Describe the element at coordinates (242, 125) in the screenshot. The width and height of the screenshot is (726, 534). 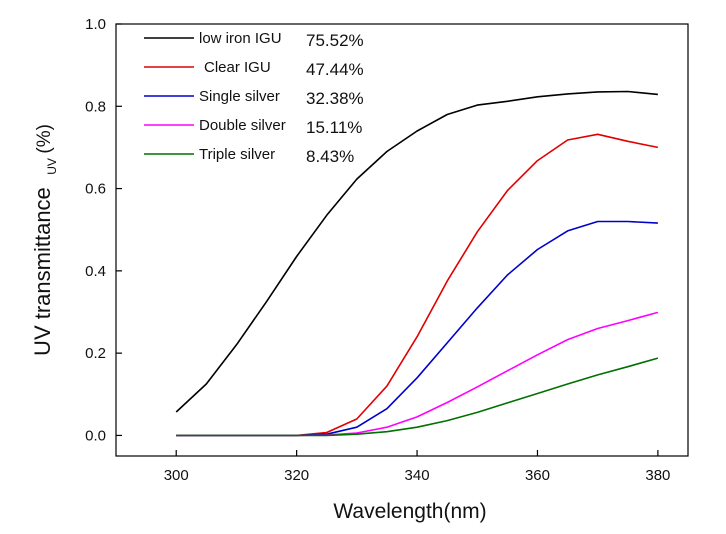
I see `legend-label-3: Double silver` at that location.